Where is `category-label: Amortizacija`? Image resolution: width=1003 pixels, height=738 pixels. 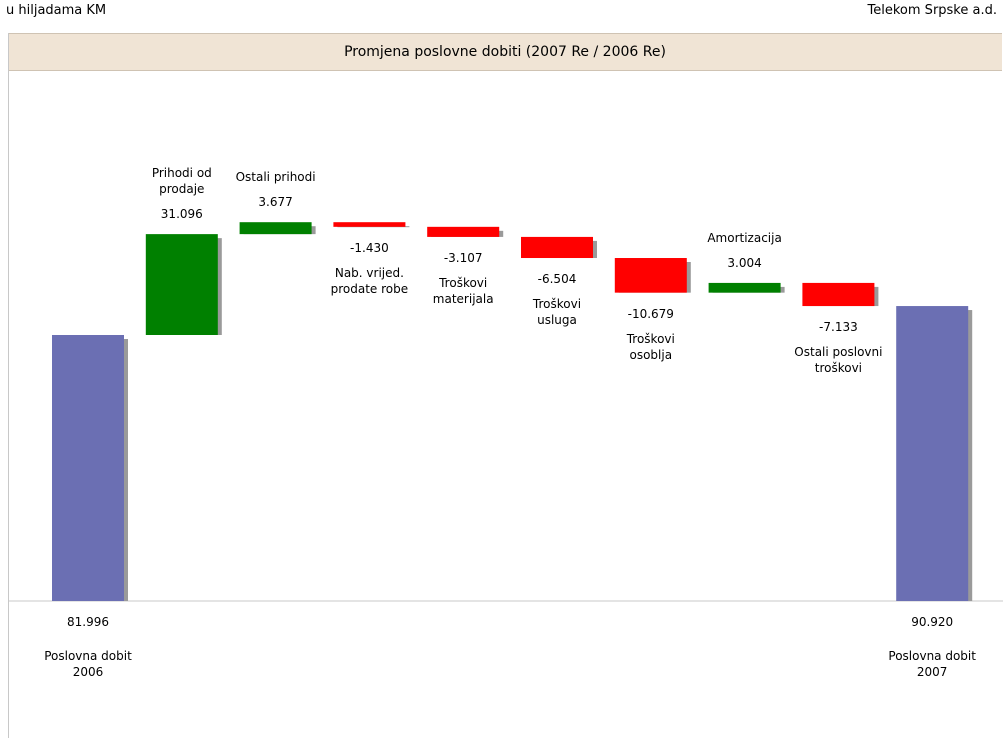
category-label: Amortizacija is located at coordinates (744, 237).